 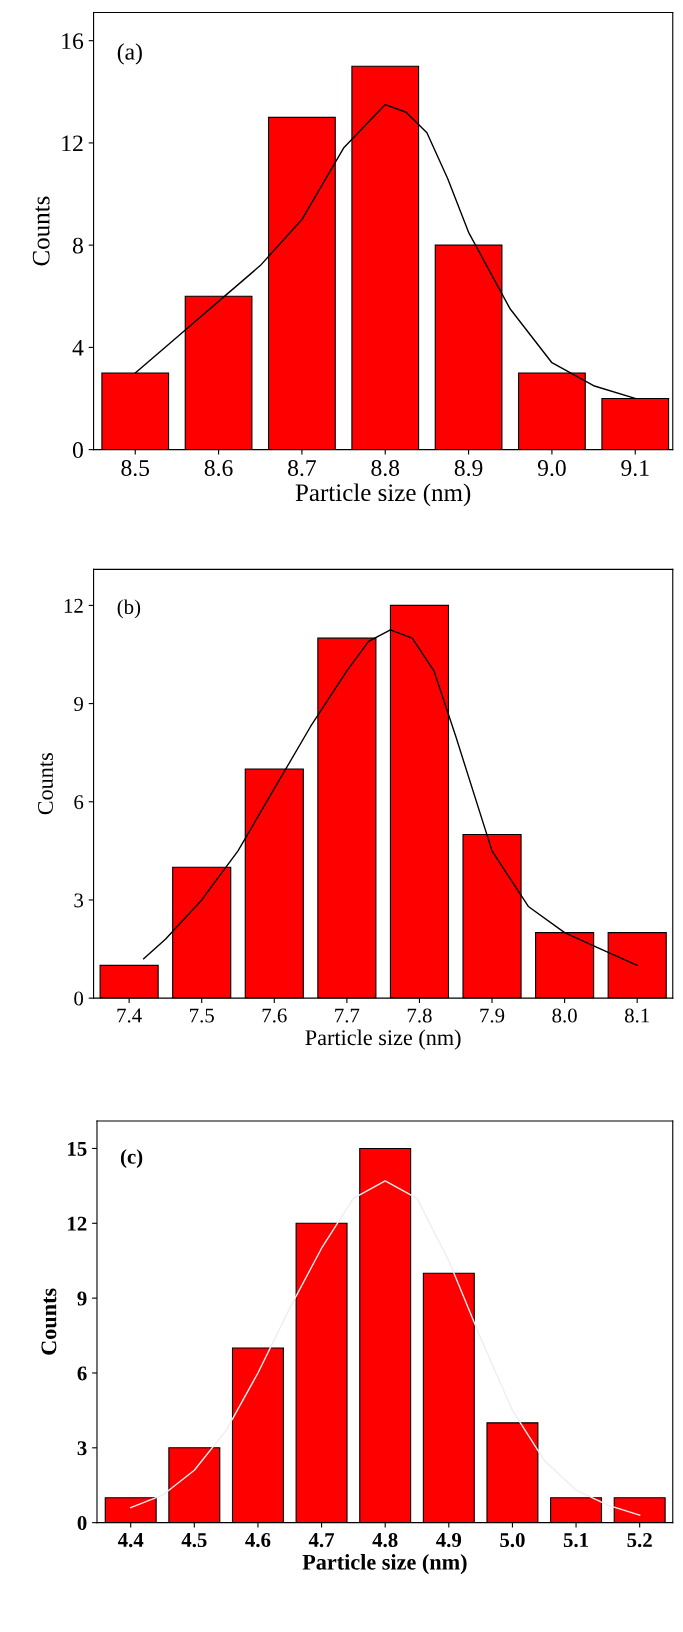 What do you see at coordinates (636, 1015) in the screenshot?
I see `x-tick-label: 8.1` at bounding box center [636, 1015].